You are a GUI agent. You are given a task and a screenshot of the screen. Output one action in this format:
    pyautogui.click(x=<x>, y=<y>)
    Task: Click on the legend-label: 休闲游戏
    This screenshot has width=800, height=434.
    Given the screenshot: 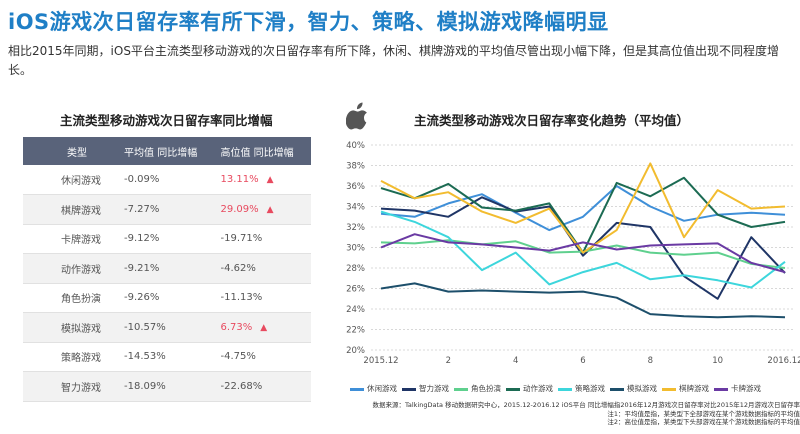 What is the action you would take?
    pyautogui.click(x=382, y=388)
    